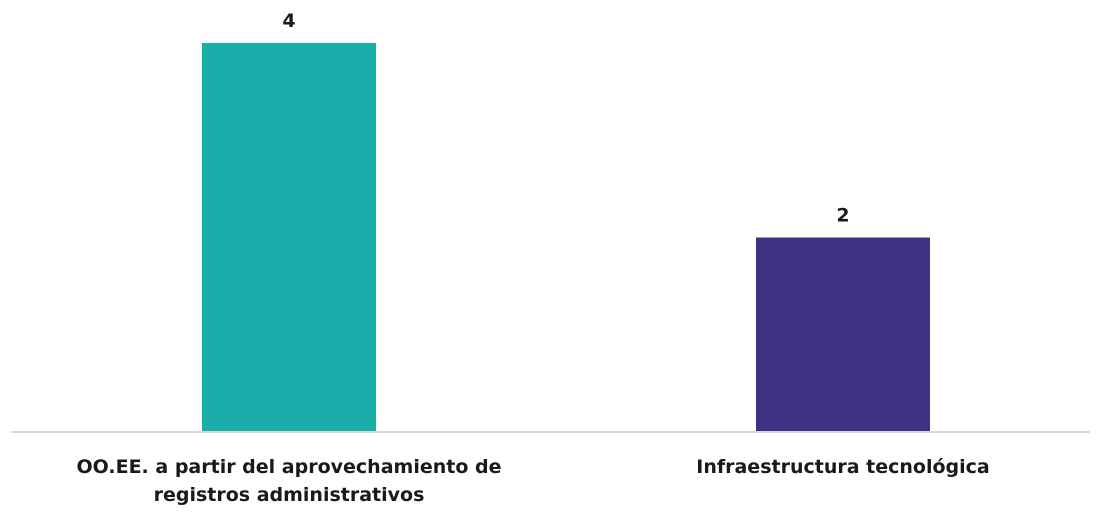 Image resolution: width=1103 pixels, height=513 pixels. What do you see at coordinates (842, 216) in the screenshot?
I see `data-label-2: 2` at bounding box center [842, 216].